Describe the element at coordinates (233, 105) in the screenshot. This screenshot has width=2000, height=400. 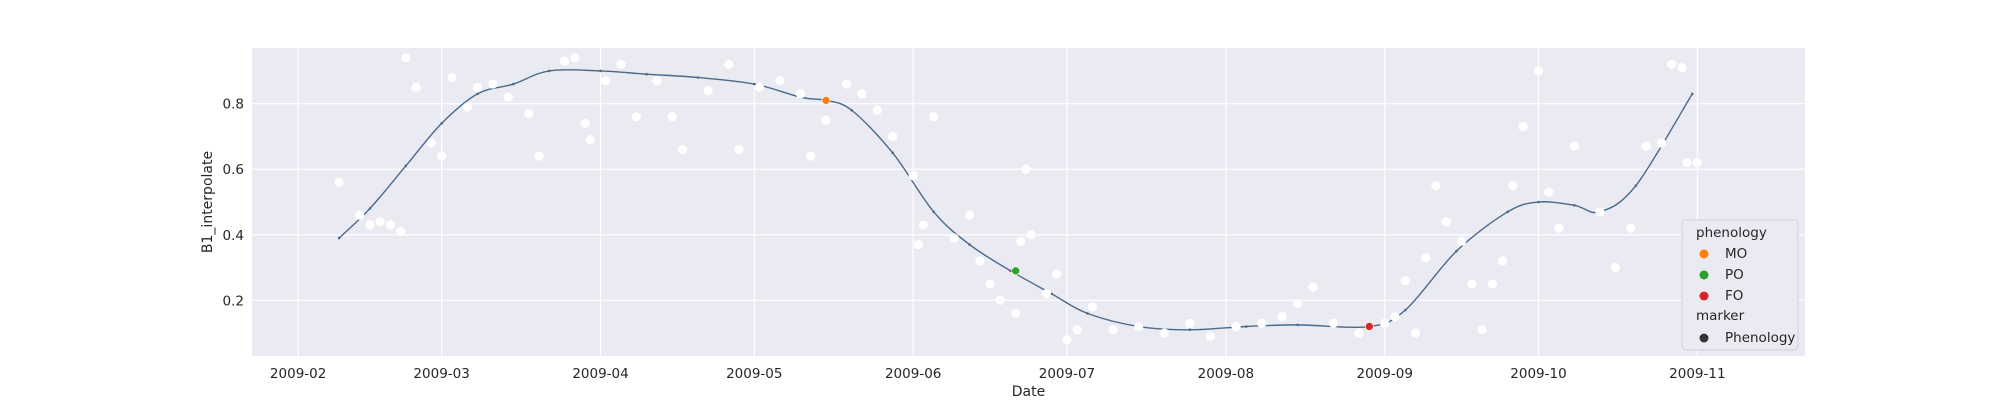
I see `y-tick-label: 0.8` at that location.